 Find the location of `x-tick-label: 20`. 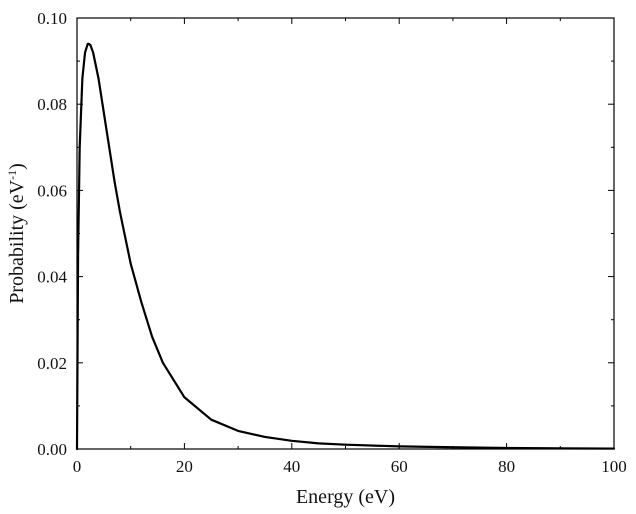

x-tick-label: 20 is located at coordinates (184, 466).